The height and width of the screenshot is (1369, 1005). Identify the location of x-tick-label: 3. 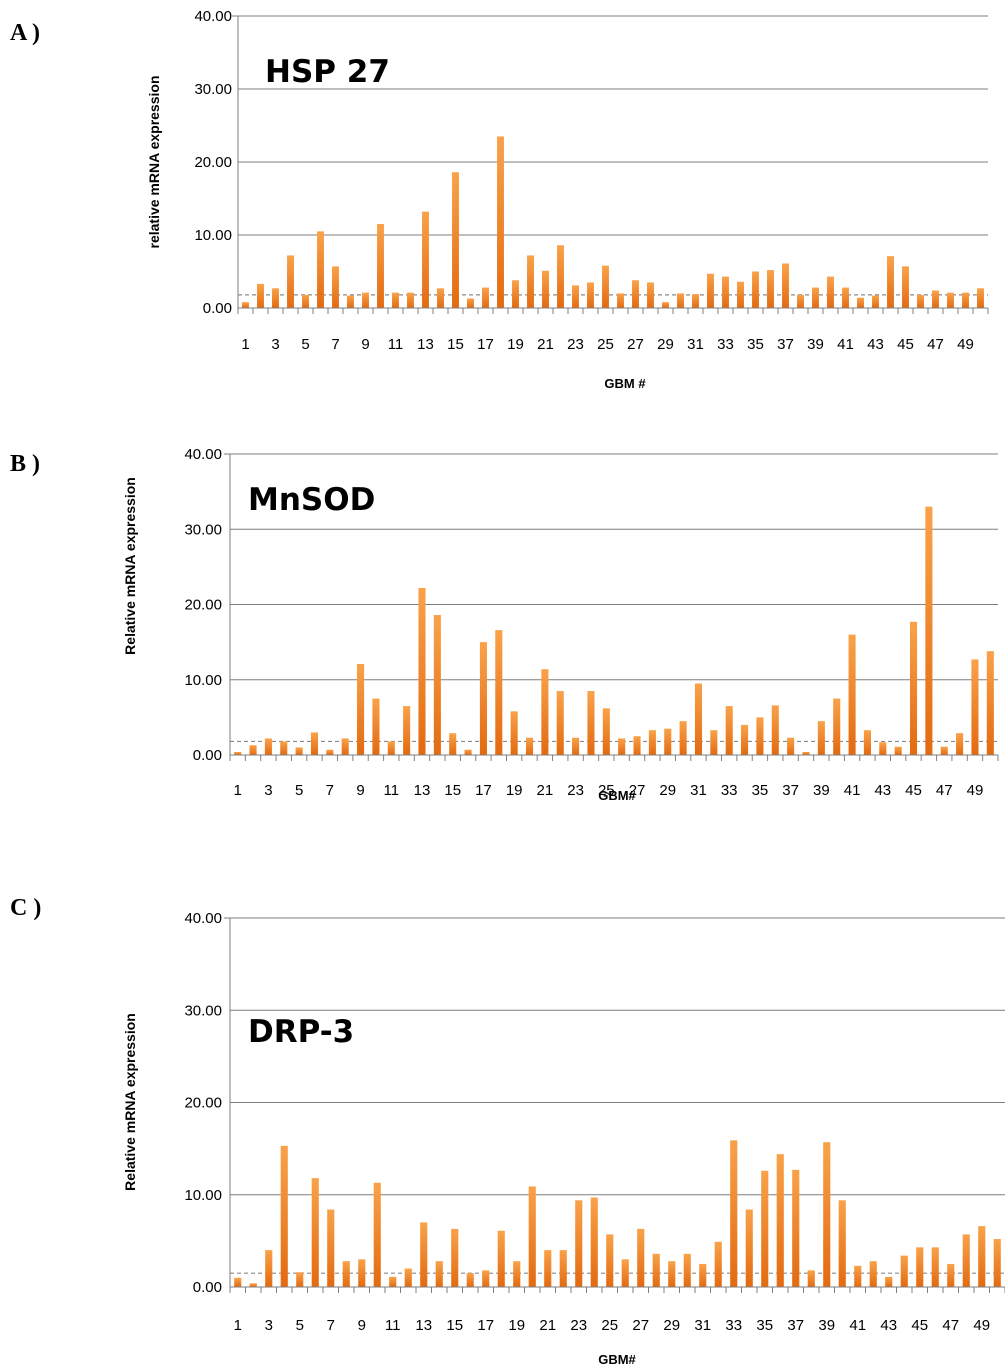
(269, 1325).